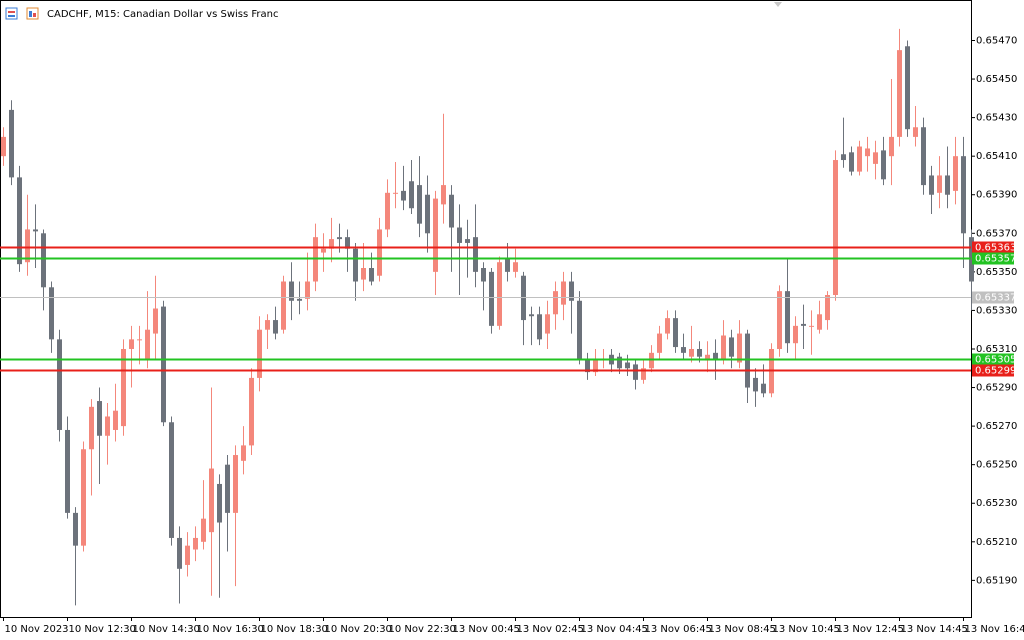 This screenshot has height=640, width=1024. What do you see at coordinates (996, 465) in the screenshot?
I see `y-tick-label: 0.65250` at bounding box center [996, 465].